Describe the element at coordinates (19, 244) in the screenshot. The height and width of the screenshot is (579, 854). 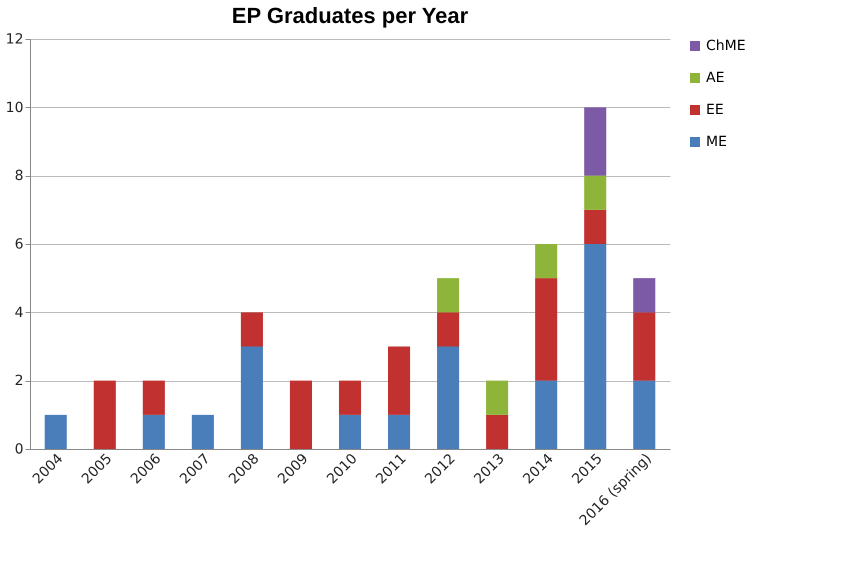
I see `y-tick-label: 6` at that location.